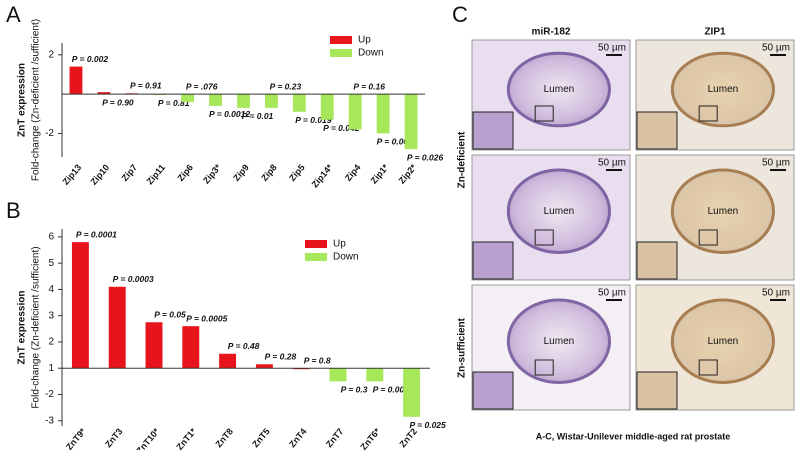  Describe the element at coordinates (206, 318) in the screenshot. I see `p-value: P = 0.0005` at that location.